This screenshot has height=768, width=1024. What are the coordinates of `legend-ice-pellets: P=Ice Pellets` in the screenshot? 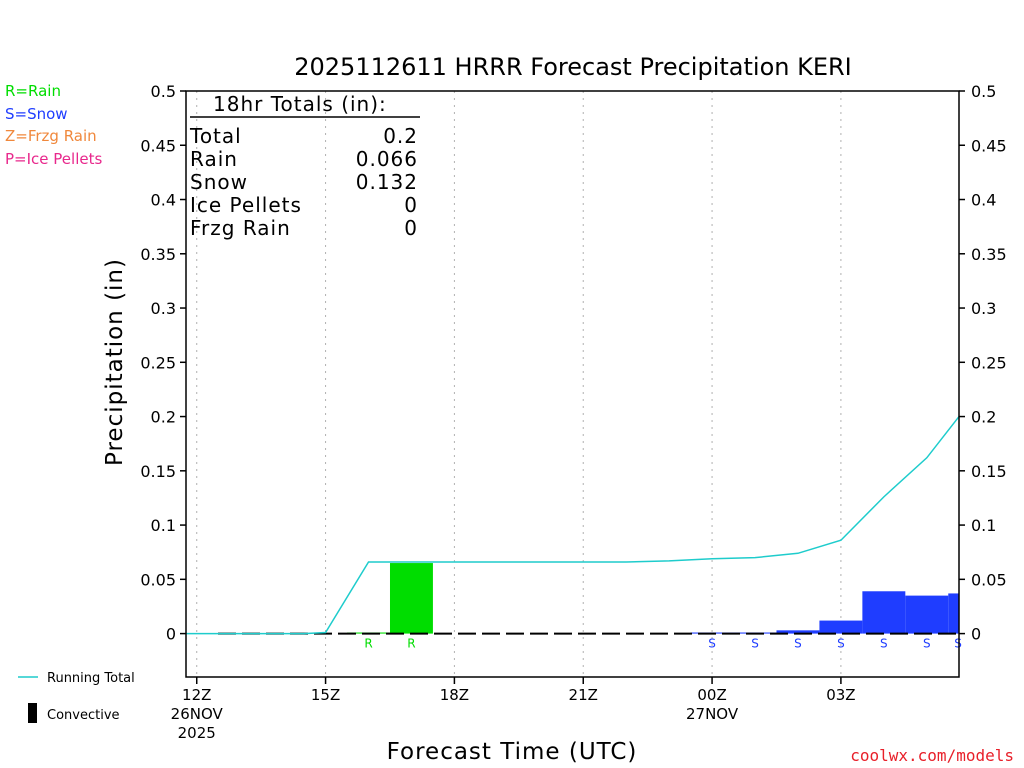 It's located at (53, 159).